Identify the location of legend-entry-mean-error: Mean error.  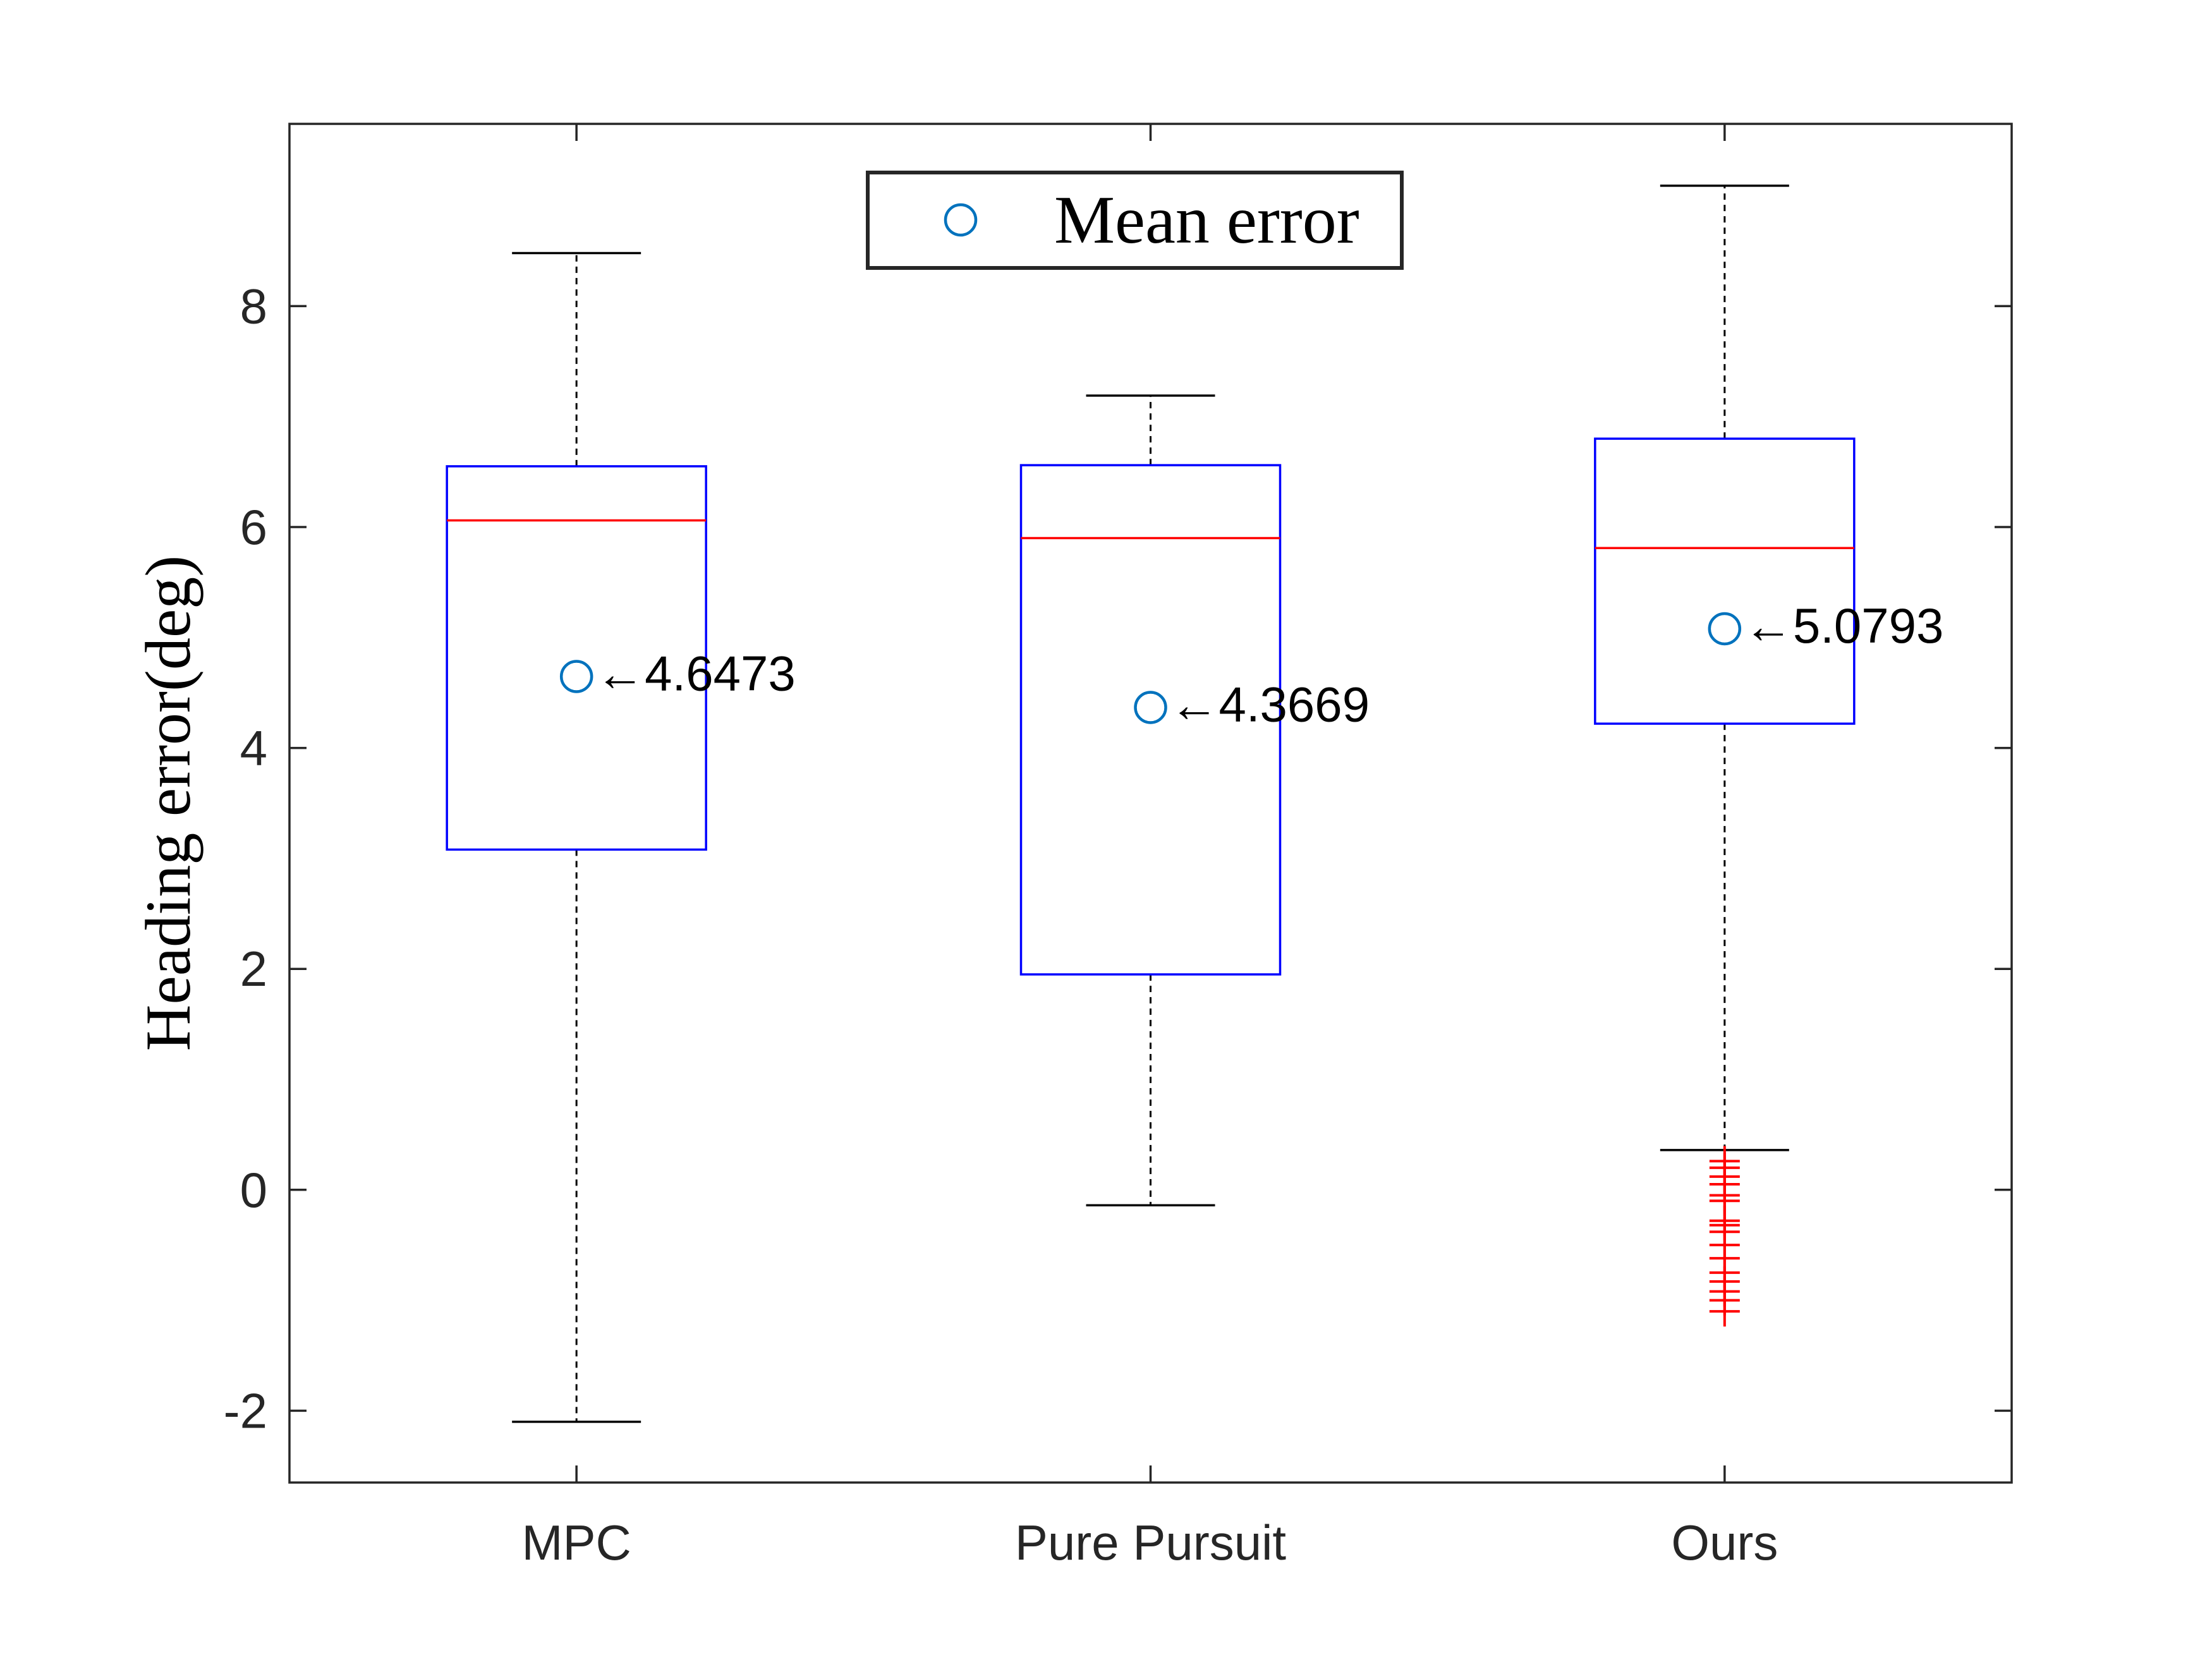
(1206, 220).